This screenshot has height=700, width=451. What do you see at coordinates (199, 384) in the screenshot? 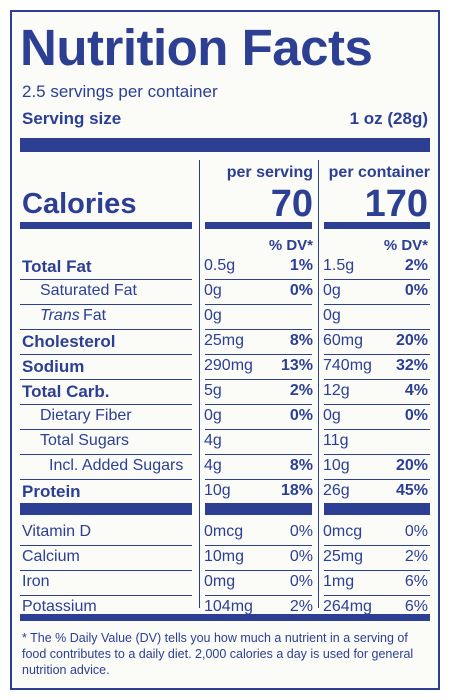
I see `column-divider-serving` at bounding box center [199, 384].